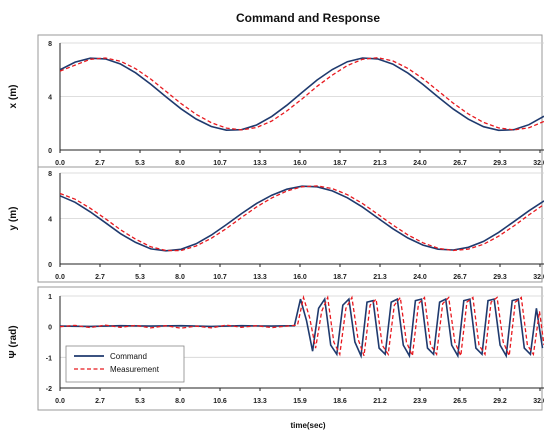 This screenshot has width=544, height=430. Describe the element at coordinates (380, 401) in the screenshot. I see `x-tick-label: 21.2` at that location.